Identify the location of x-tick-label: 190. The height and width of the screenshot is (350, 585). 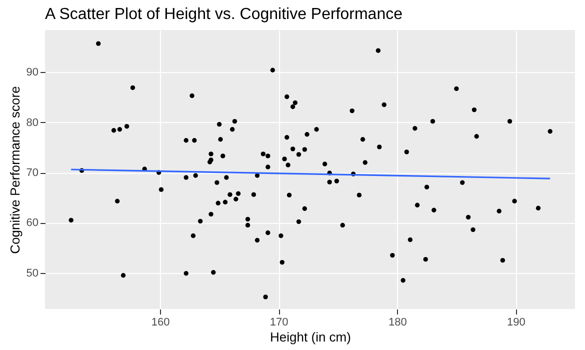
(516, 322).